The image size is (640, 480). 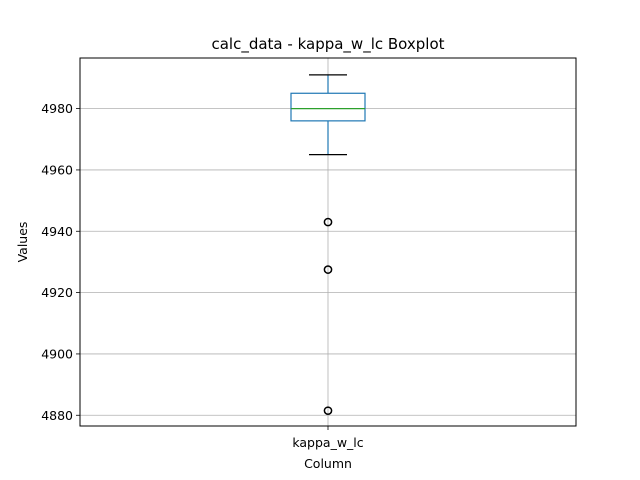 What do you see at coordinates (328, 107) in the screenshot?
I see `iqr-box` at bounding box center [328, 107].